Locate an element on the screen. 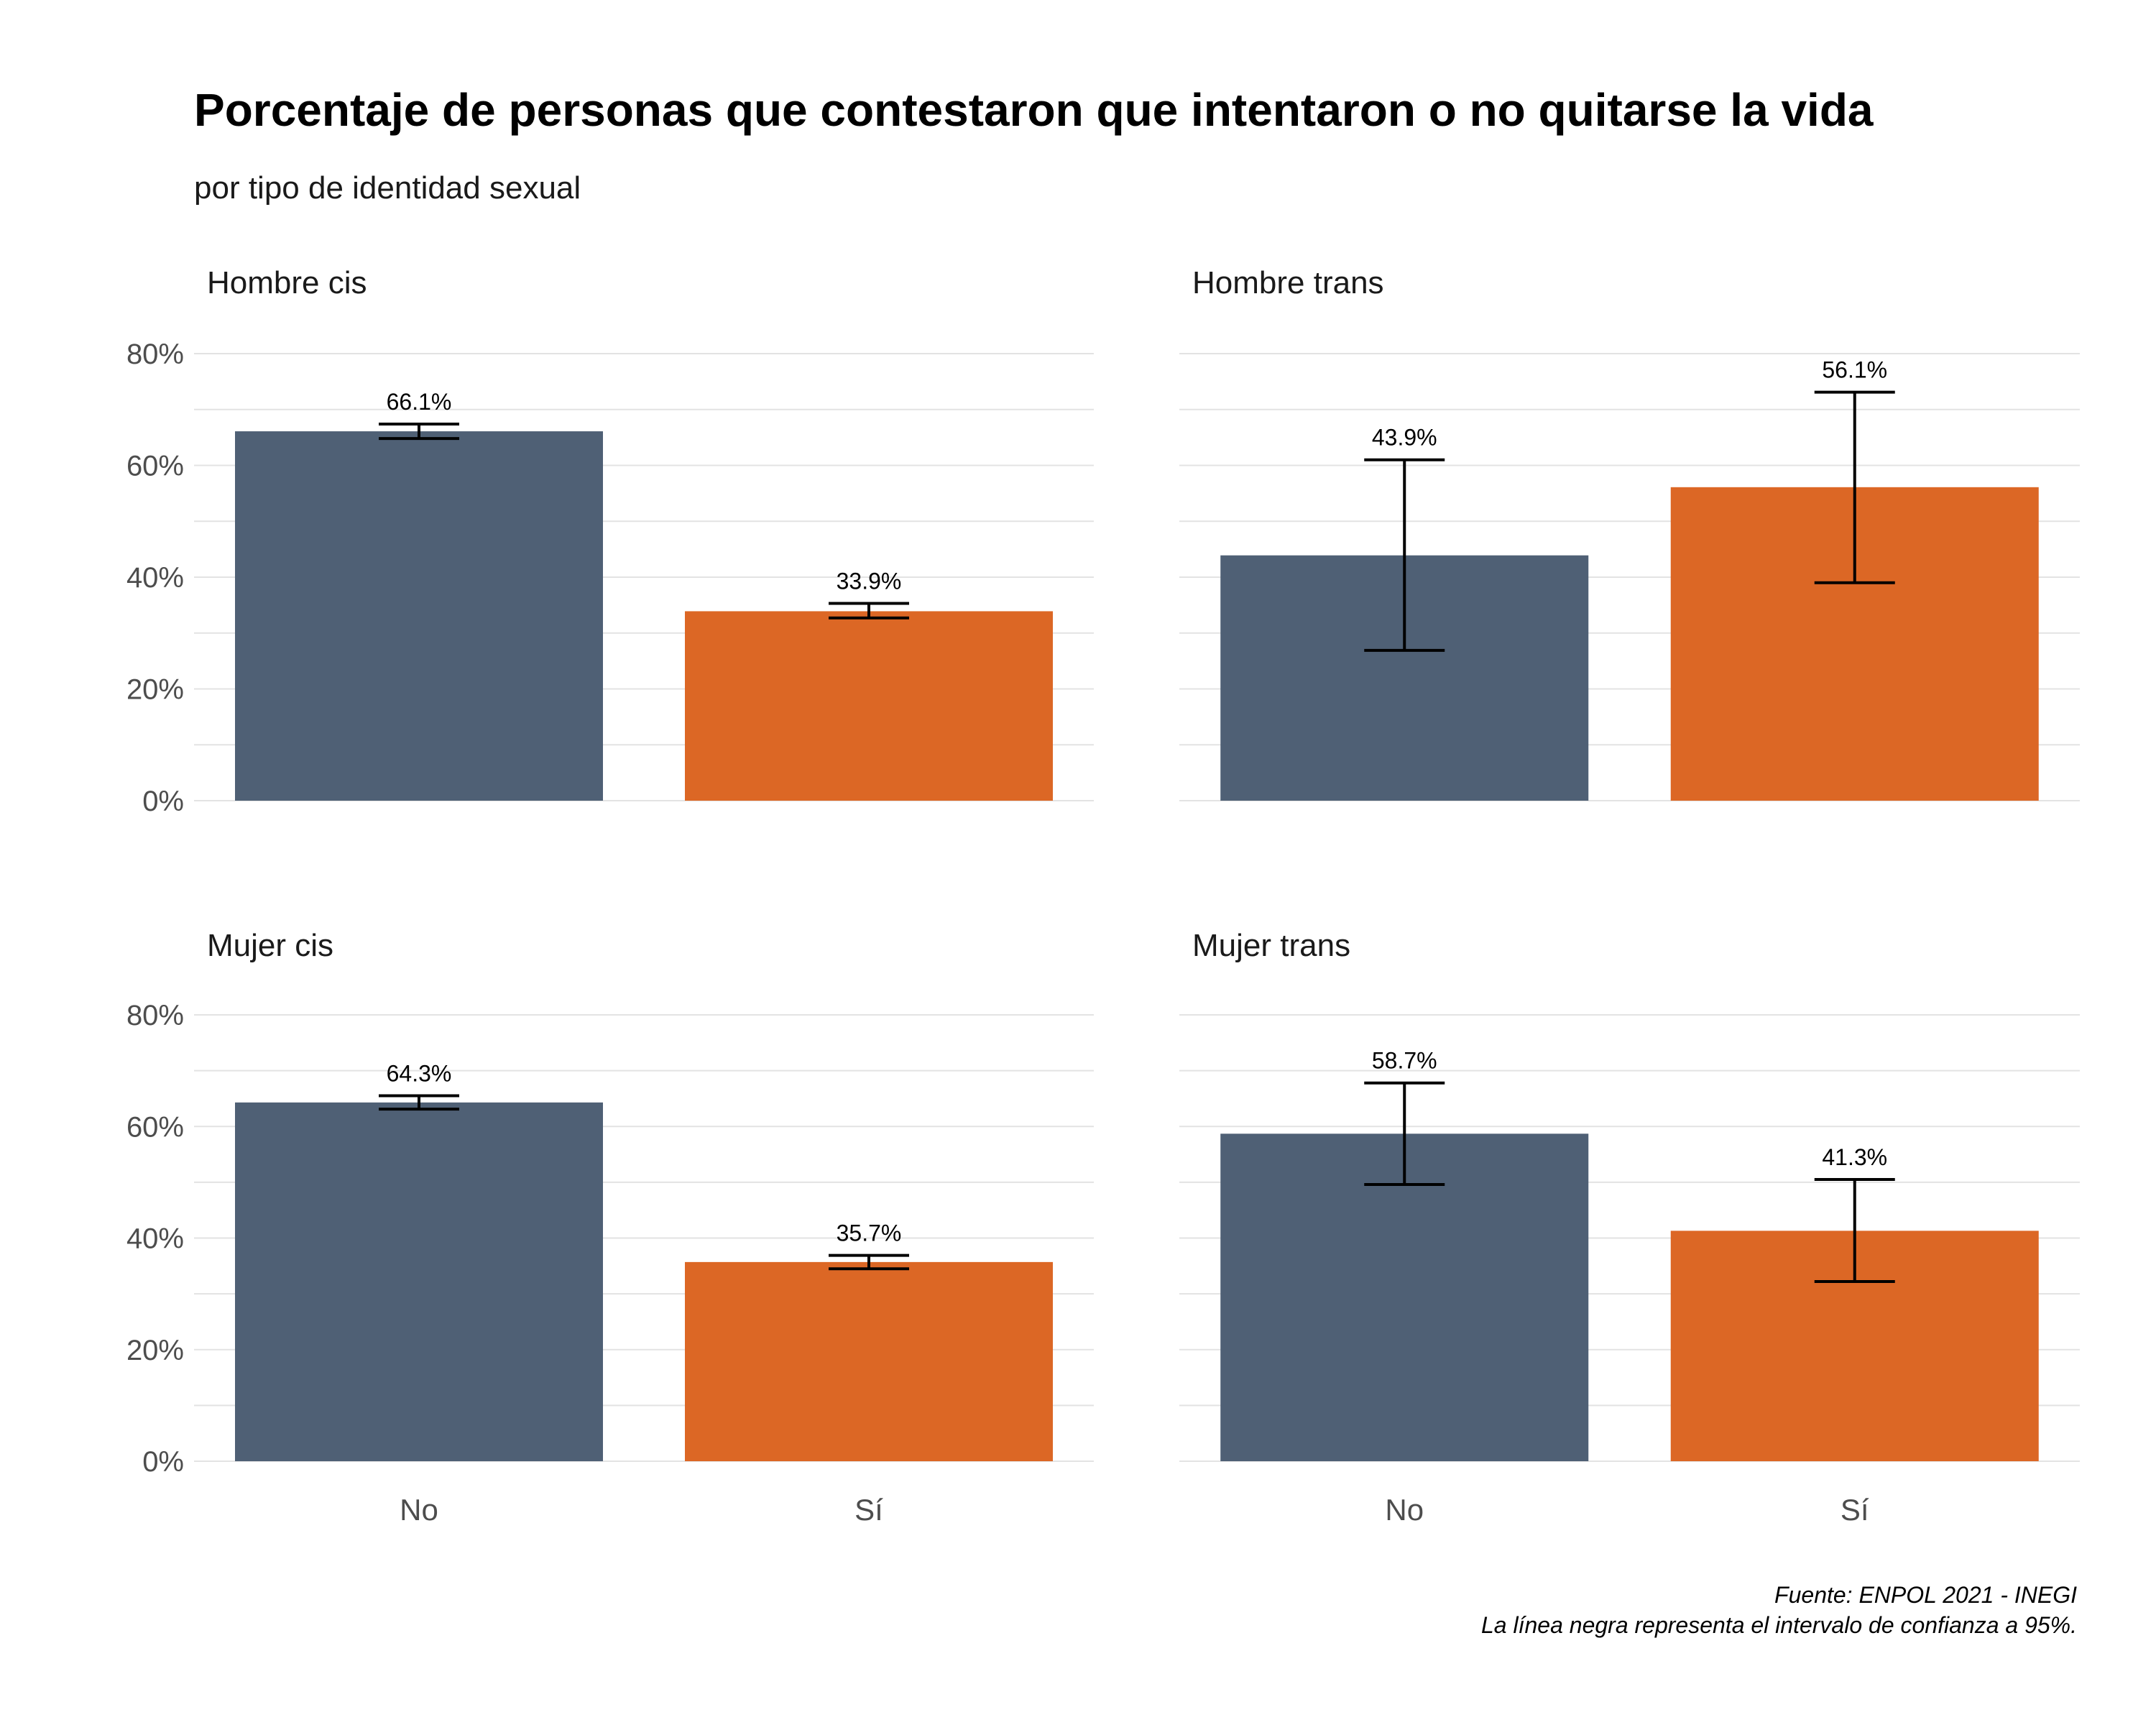  data-label: 56.1% is located at coordinates (1854, 370).